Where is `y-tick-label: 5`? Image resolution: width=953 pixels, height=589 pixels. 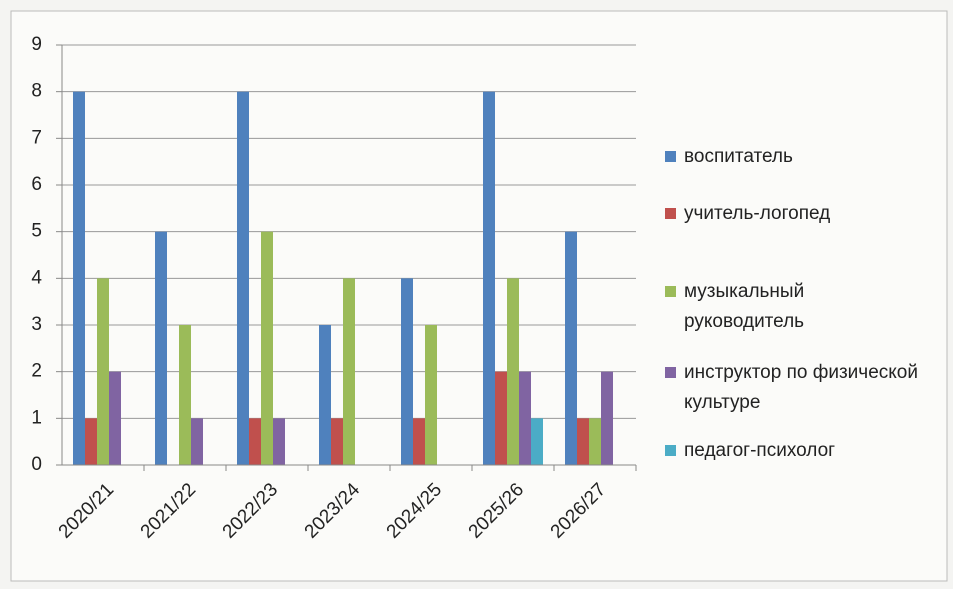
y-tick-label: 5 is located at coordinates (36, 231).